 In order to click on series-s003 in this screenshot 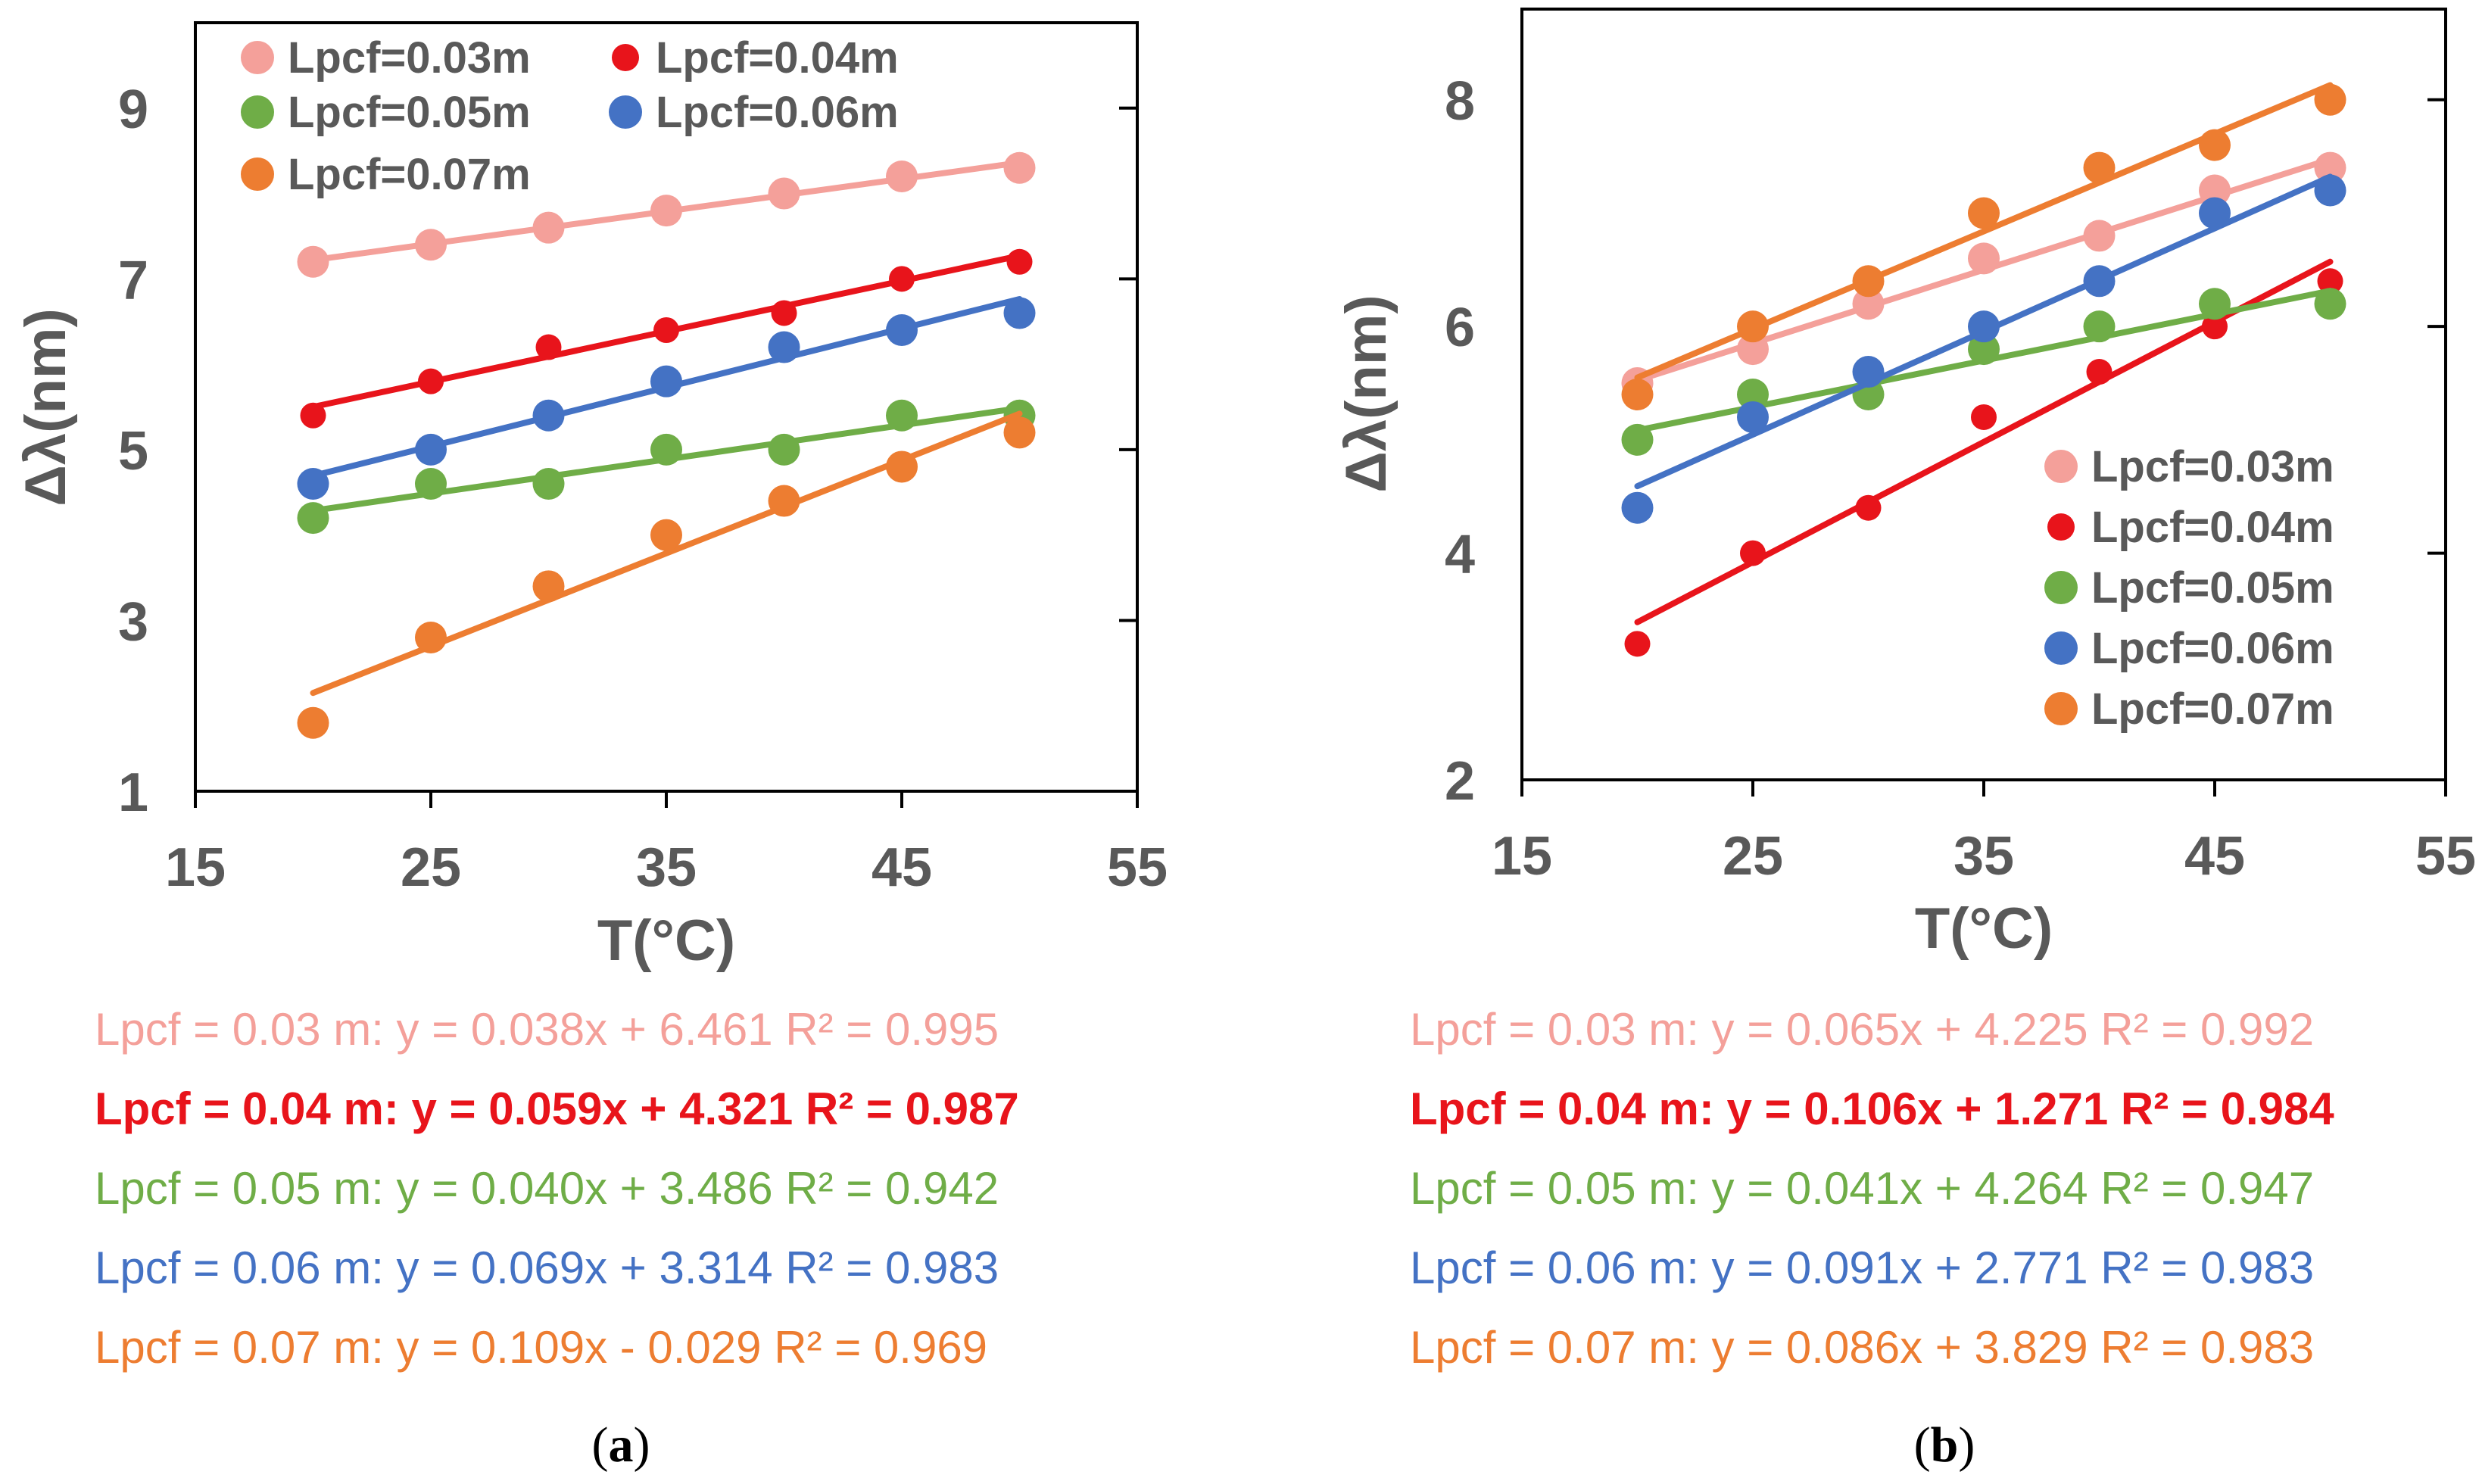, I will do `click(666, 214)`.